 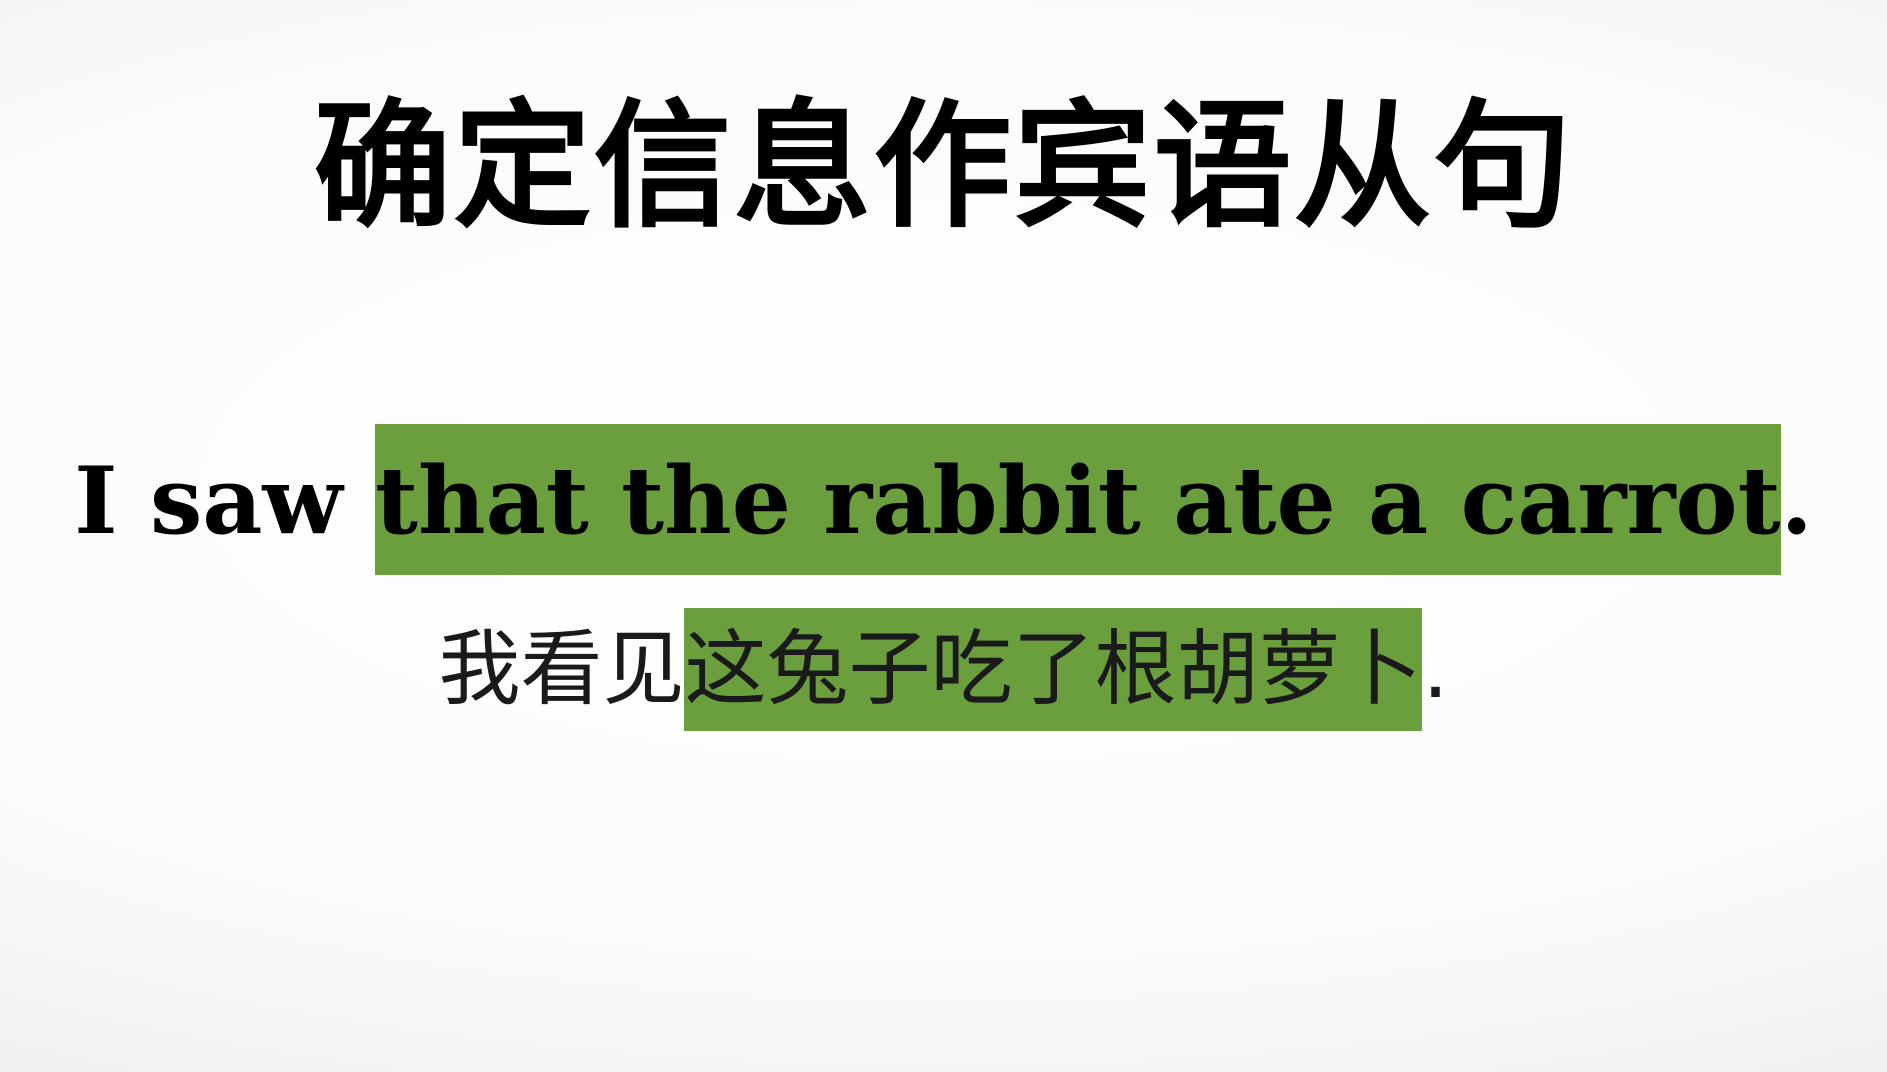 What do you see at coordinates (561, 669) in the screenshot?
I see `chinese-main-clause: 我看见` at bounding box center [561, 669].